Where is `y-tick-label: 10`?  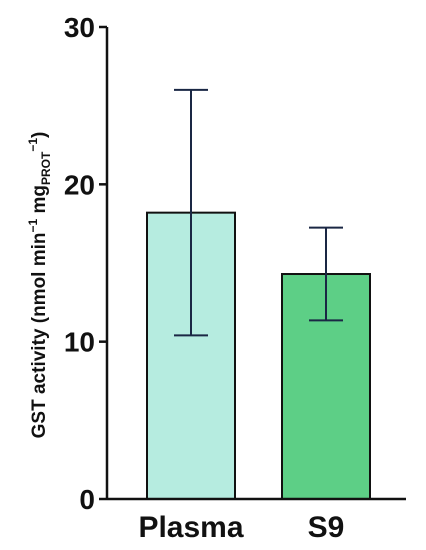
y-tick-label: 10 is located at coordinates (79, 342).